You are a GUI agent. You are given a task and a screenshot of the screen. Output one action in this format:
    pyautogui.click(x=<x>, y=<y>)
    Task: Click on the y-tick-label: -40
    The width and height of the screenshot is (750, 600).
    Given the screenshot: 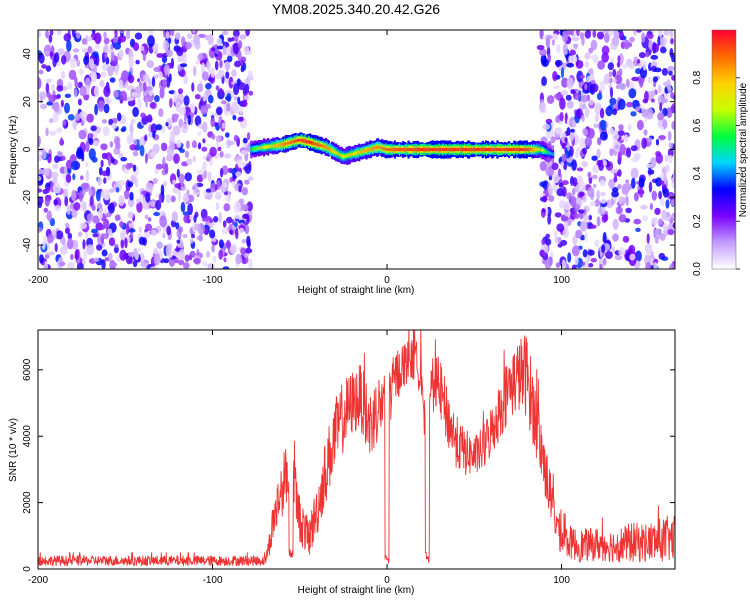 What is the action you would take?
    pyautogui.click(x=27, y=244)
    